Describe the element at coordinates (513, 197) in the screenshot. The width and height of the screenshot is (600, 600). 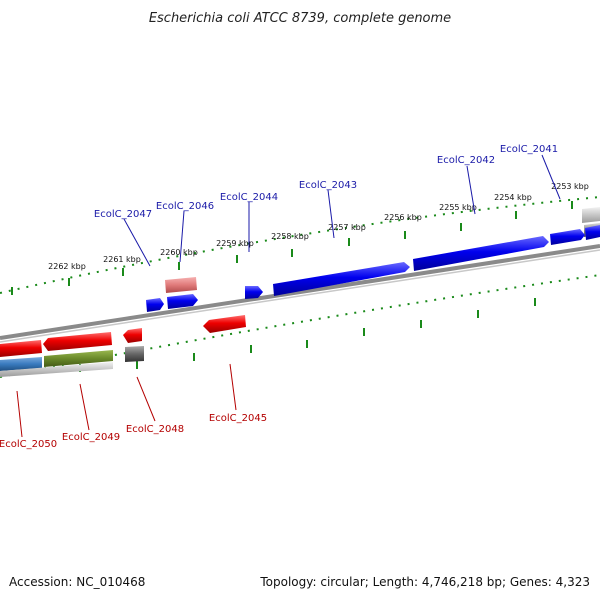
I see `scale-label: 2254 kbp` at that location.